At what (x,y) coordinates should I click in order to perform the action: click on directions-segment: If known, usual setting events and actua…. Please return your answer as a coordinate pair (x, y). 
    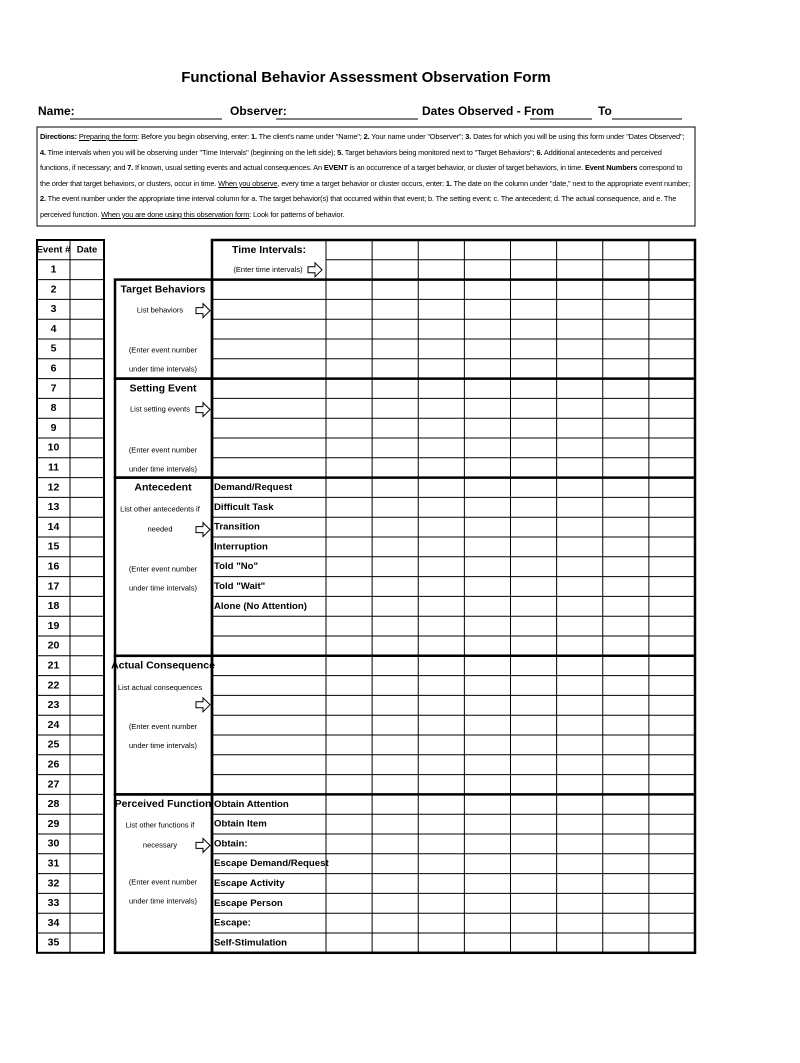
    Looking at the image, I should click on (228, 168).